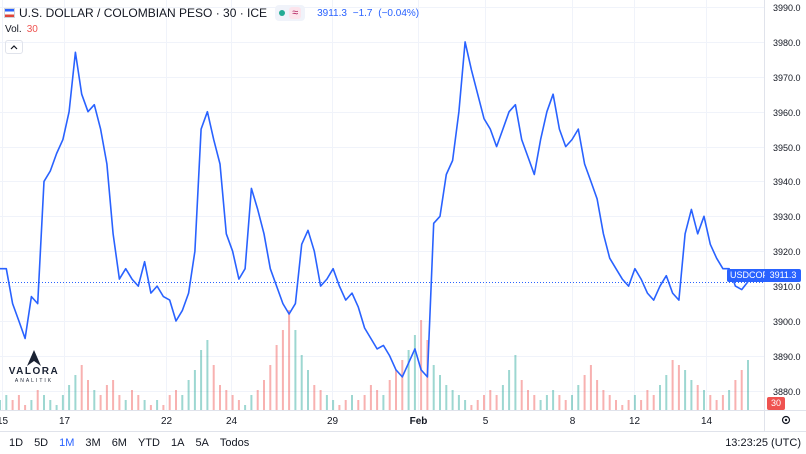 This screenshot has height=454, width=806. What do you see at coordinates (787, 392) in the screenshot?
I see `y-tick-label: 3880.0` at bounding box center [787, 392].